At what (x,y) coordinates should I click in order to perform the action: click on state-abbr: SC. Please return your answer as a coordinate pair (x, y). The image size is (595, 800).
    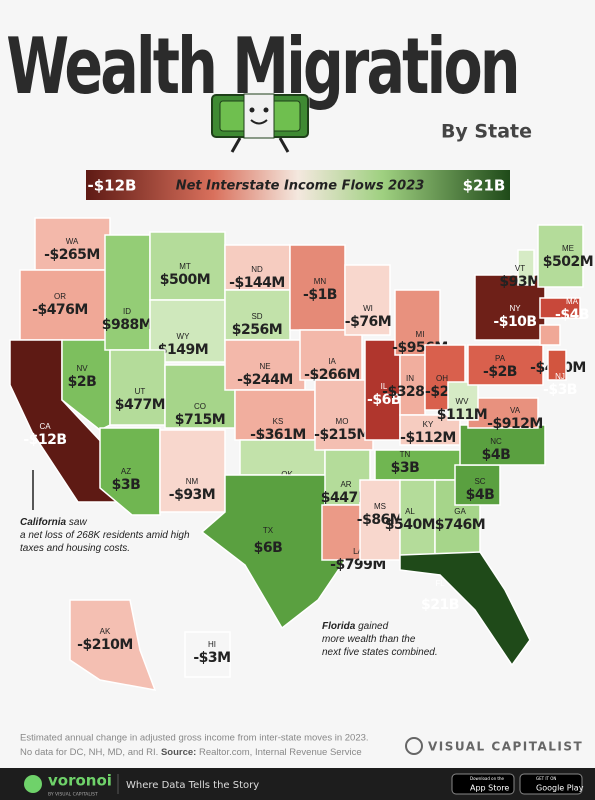
    Looking at the image, I should click on (479, 481).